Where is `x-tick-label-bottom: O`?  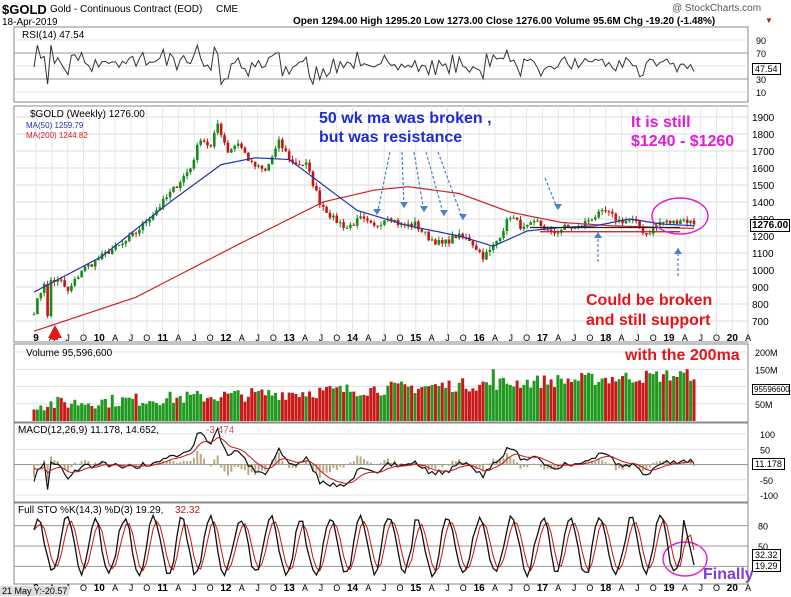
x-tick-label-bottom: O is located at coordinates (336, 588).